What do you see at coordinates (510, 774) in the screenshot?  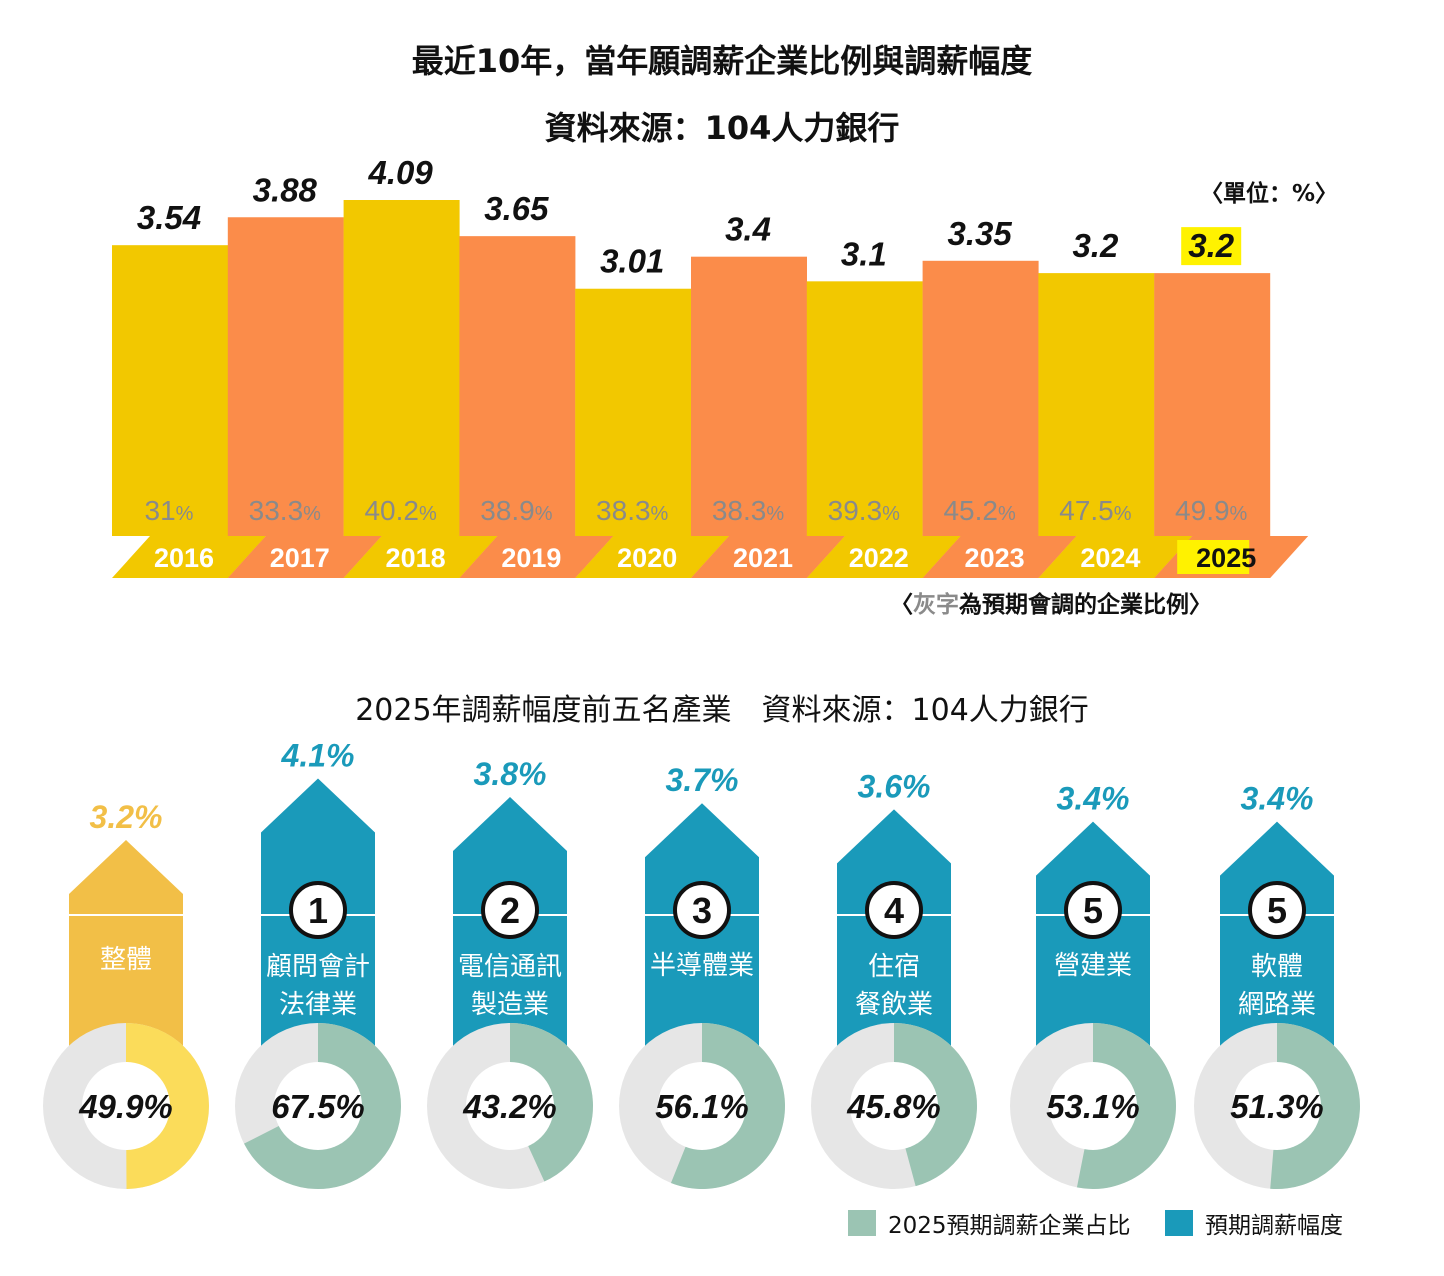 I see `raise-label: 3.8%` at bounding box center [510, 774].